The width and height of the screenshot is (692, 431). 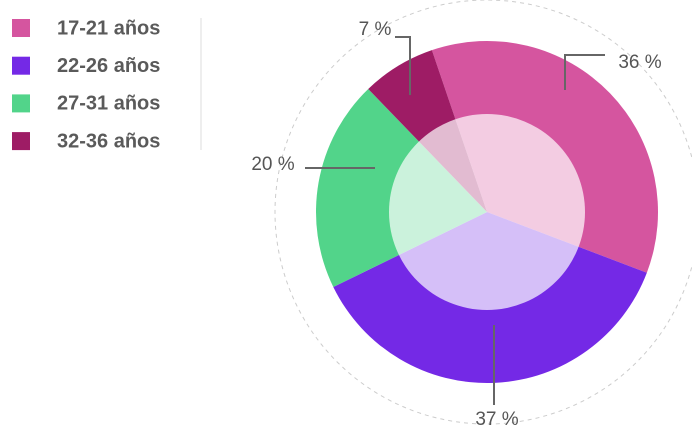 What do you see at coordinates (108, 66) in the screenshot?
I see `legend-label: 22-26 años` at bounding box center [108, 66].